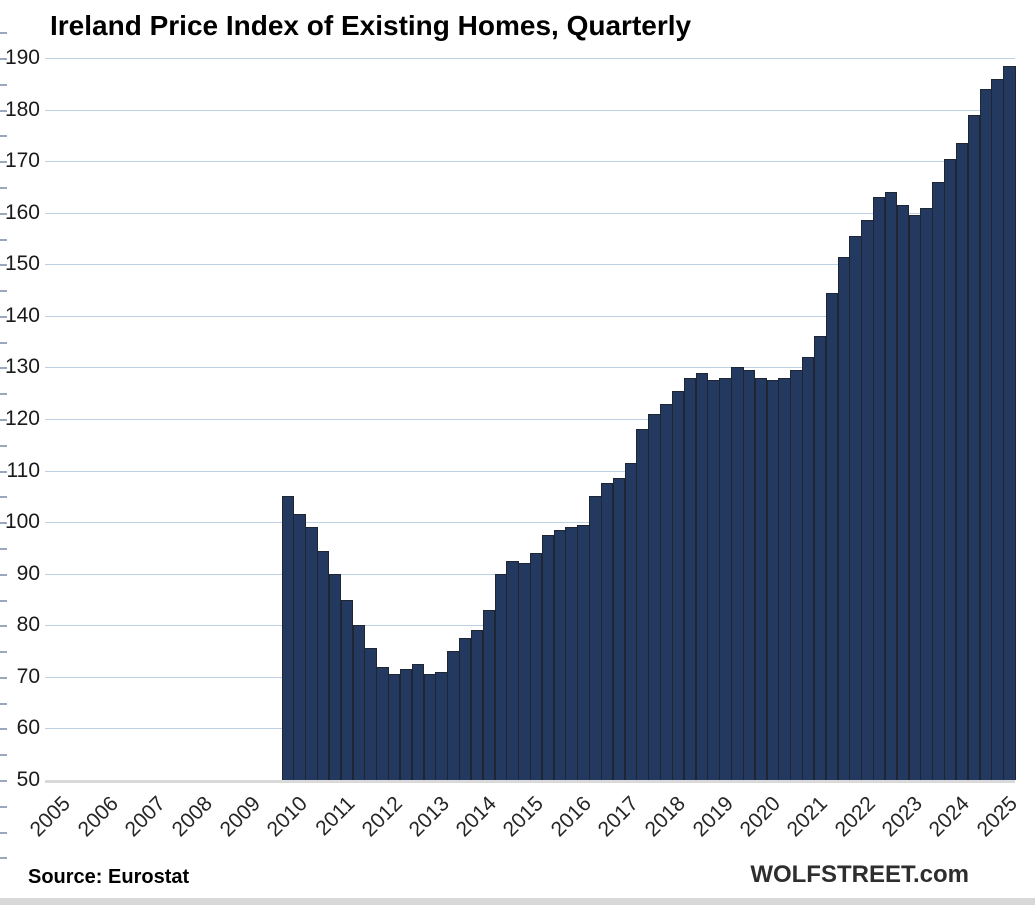  I want to click on bar-2017Q2, so click(631, 621).